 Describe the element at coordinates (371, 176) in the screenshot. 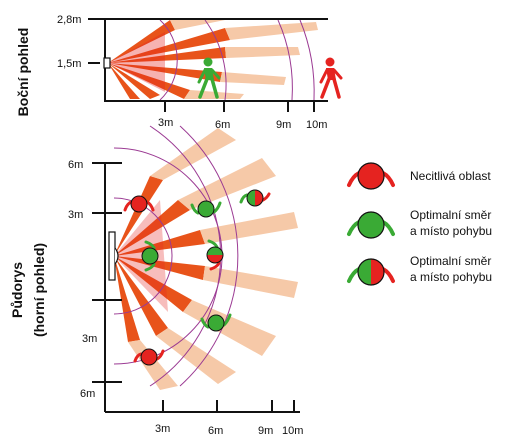

I see `legend-marker-red-icon` at that location.